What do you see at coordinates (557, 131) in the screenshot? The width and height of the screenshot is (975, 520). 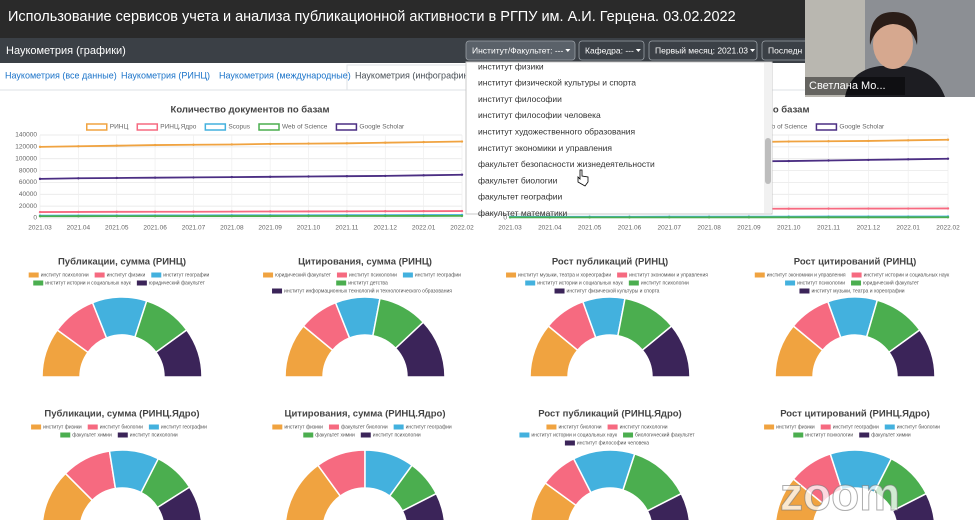 I see `dropdown-item: институт художественного образования` at bounding box center [557, 131].